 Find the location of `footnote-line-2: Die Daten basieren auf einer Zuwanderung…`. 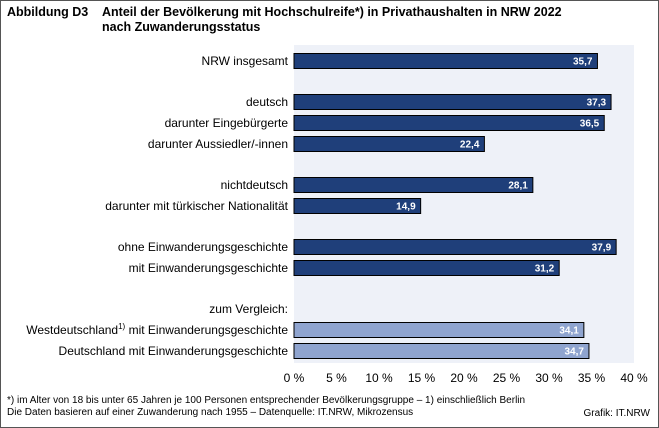

footnote-line-2: Die Daten basieren auf einer Zuwanderung… is located at coordinates (210, 412).